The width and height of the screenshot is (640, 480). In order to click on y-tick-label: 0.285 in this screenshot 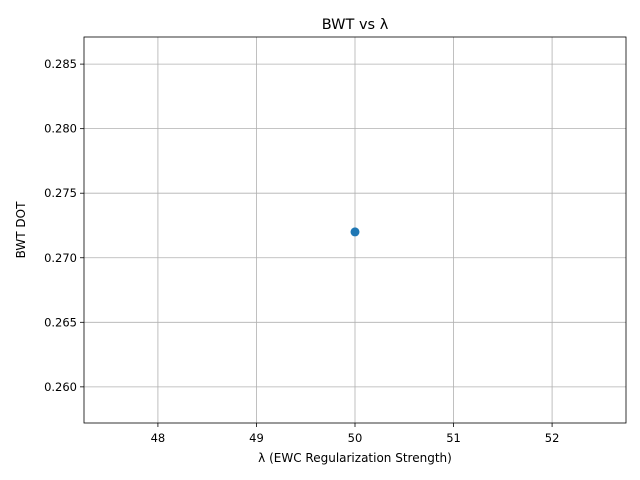, I will do `click(60, 64)`.